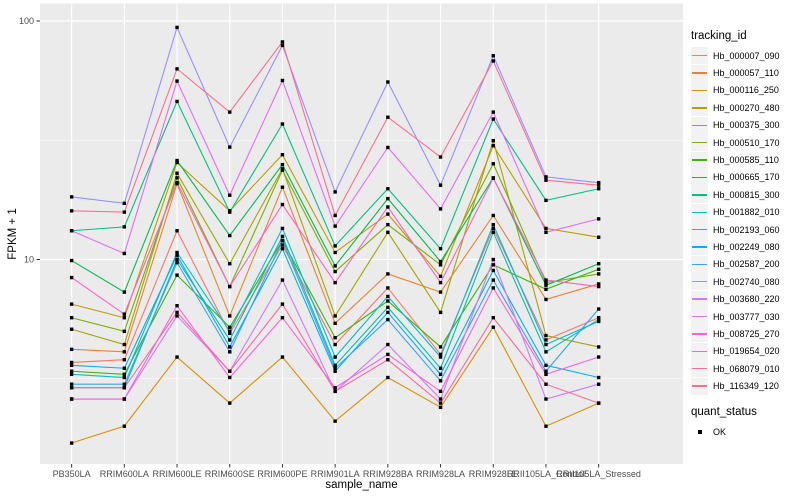 The width and height of the screenshot is (800, 500). I want to click on legend-item-label: Hb_000510_170, so click(746, 142).